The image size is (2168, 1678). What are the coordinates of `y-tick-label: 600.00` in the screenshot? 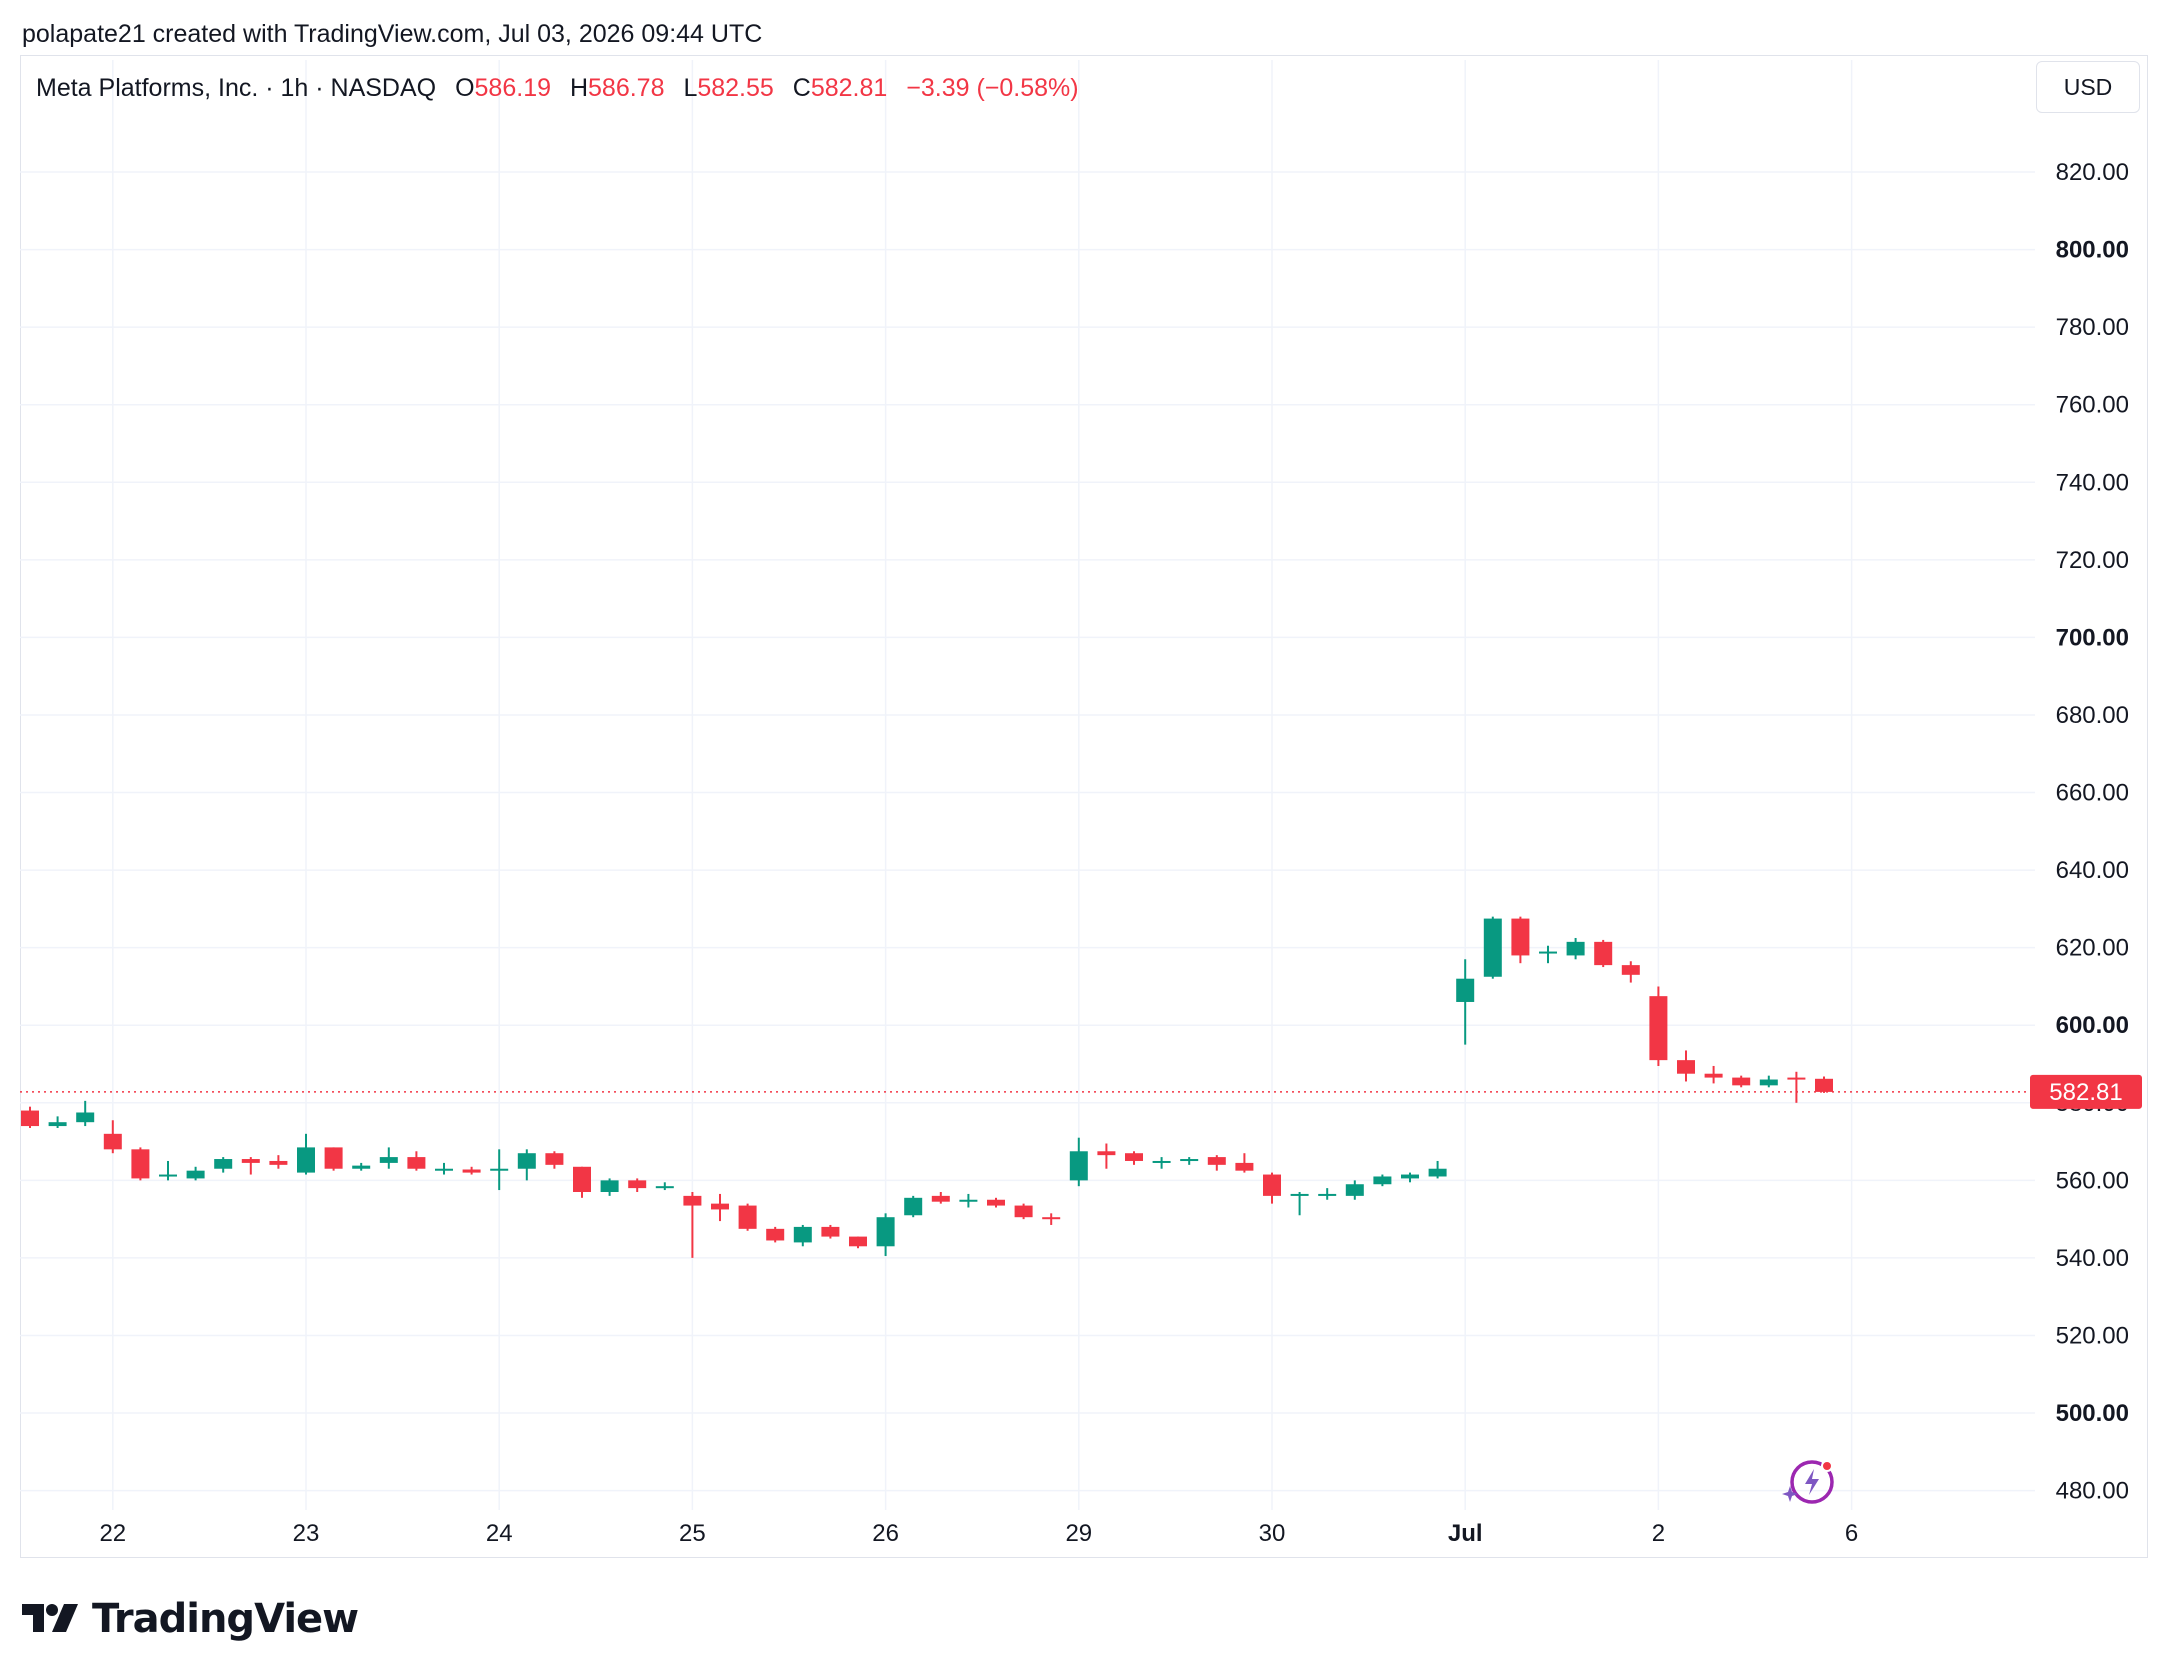 It's located at (2092, 1025).